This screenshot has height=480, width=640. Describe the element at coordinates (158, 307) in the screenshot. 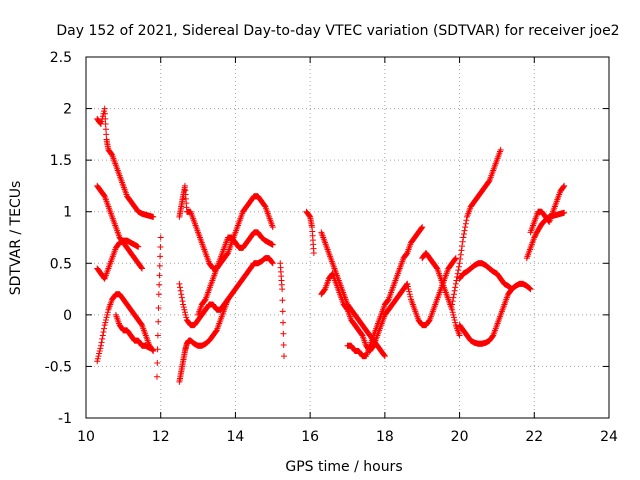

I see `series-sat-f` at that location.